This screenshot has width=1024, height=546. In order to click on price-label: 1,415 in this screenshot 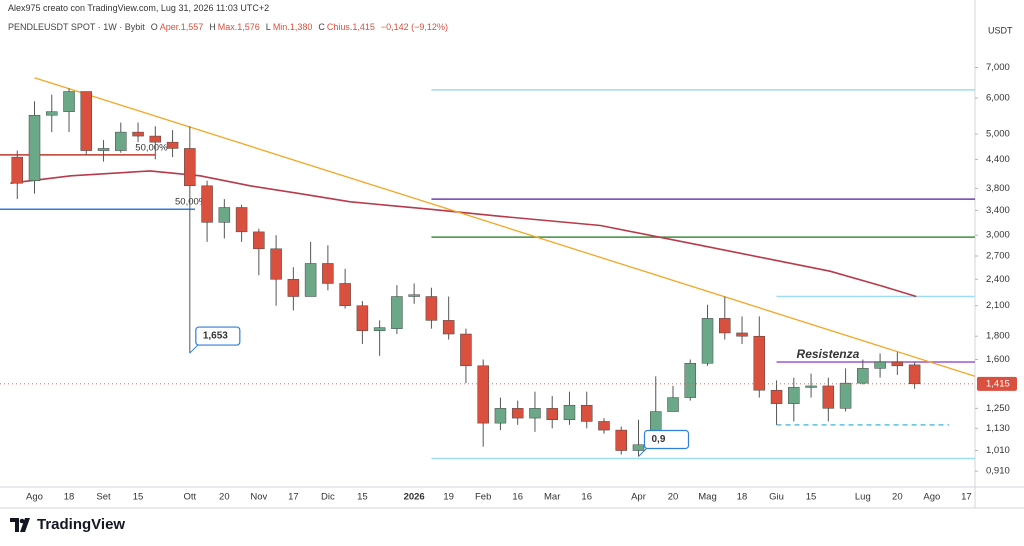, I will do `click(998, 383)`.